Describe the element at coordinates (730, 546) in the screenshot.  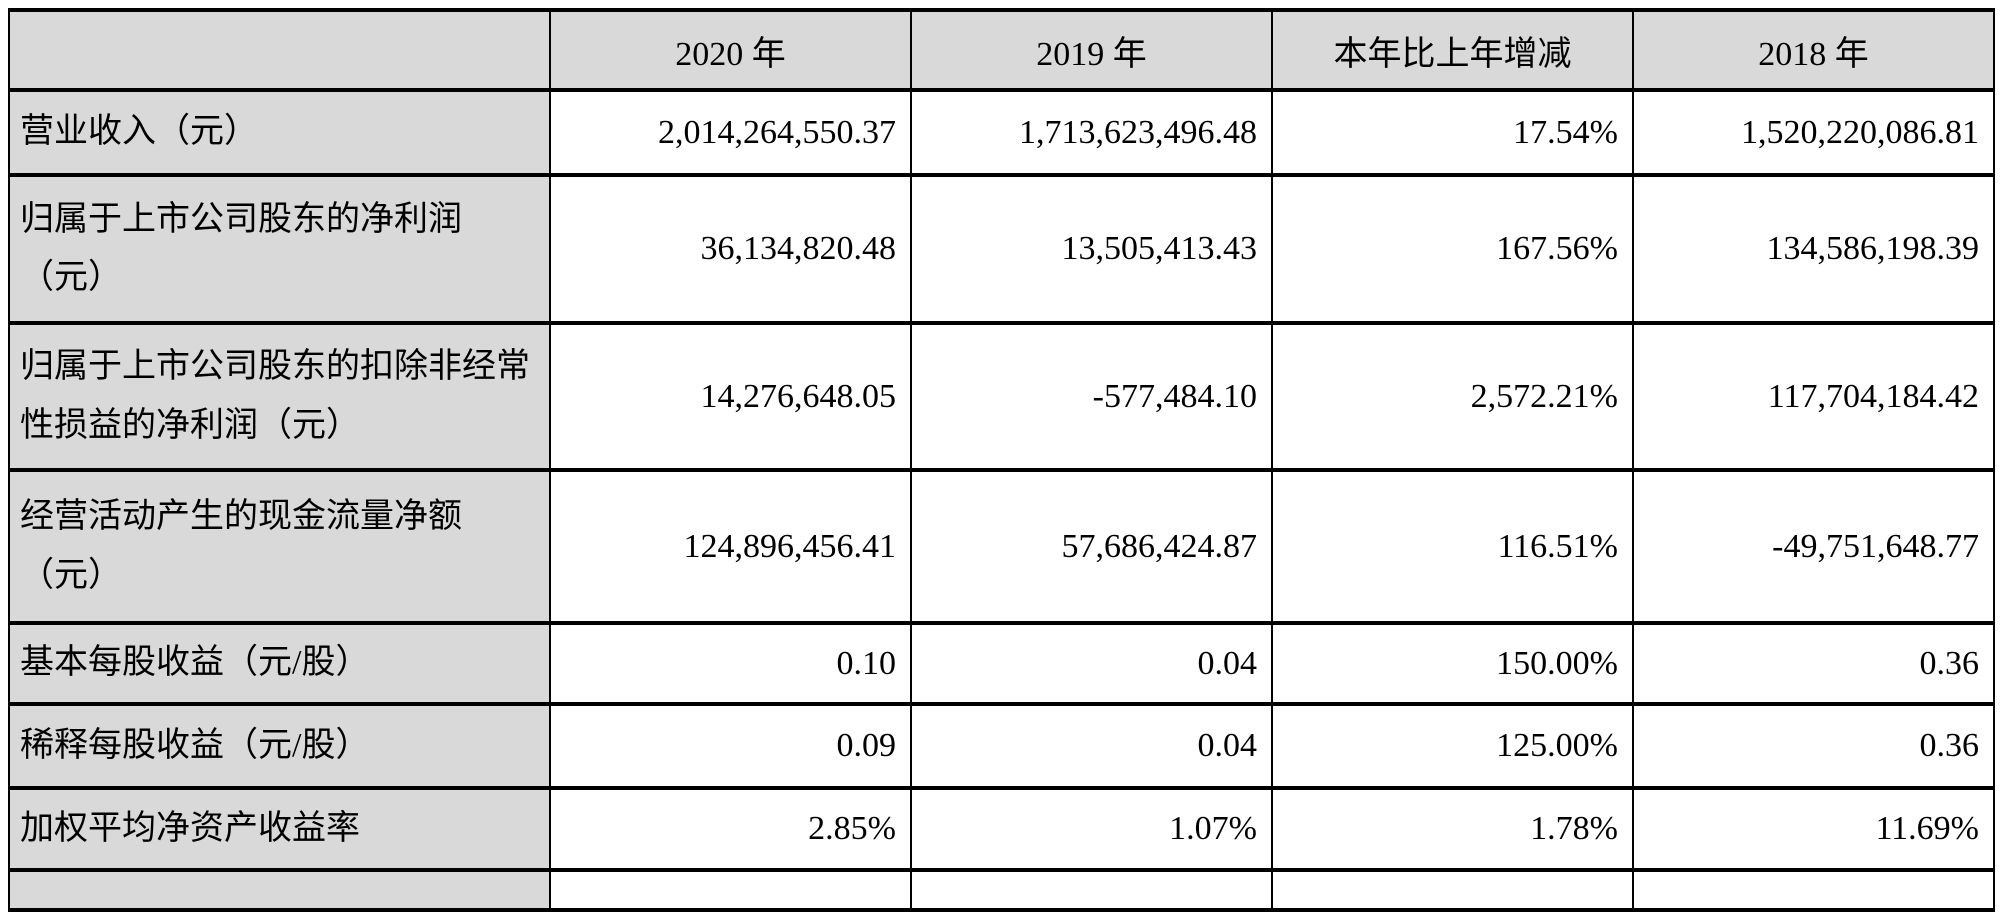
I see `value-cell: 124,896,456.41` at that location.